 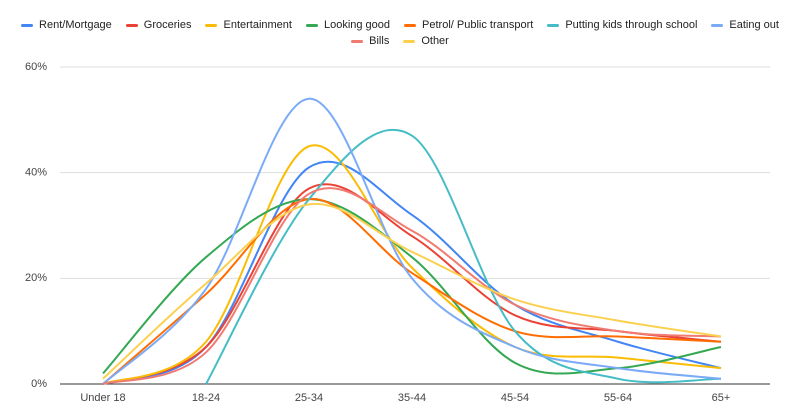 I want to click on y-tick-label: 0%, so click(x=39, y=384).